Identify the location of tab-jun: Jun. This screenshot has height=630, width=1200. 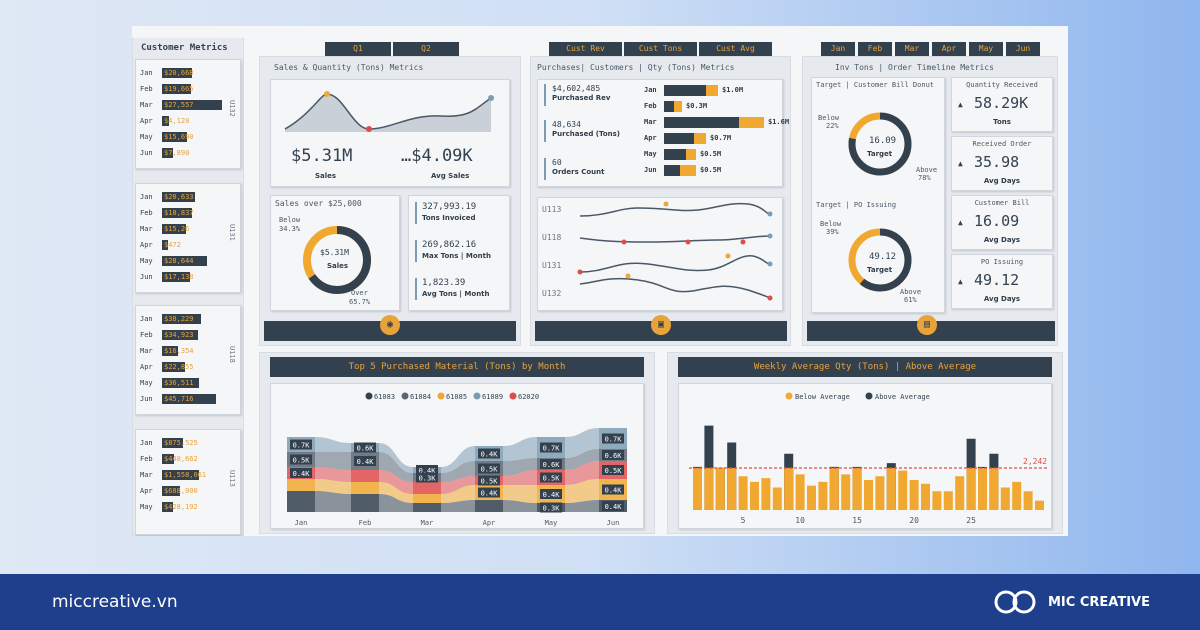
(1023, 49).